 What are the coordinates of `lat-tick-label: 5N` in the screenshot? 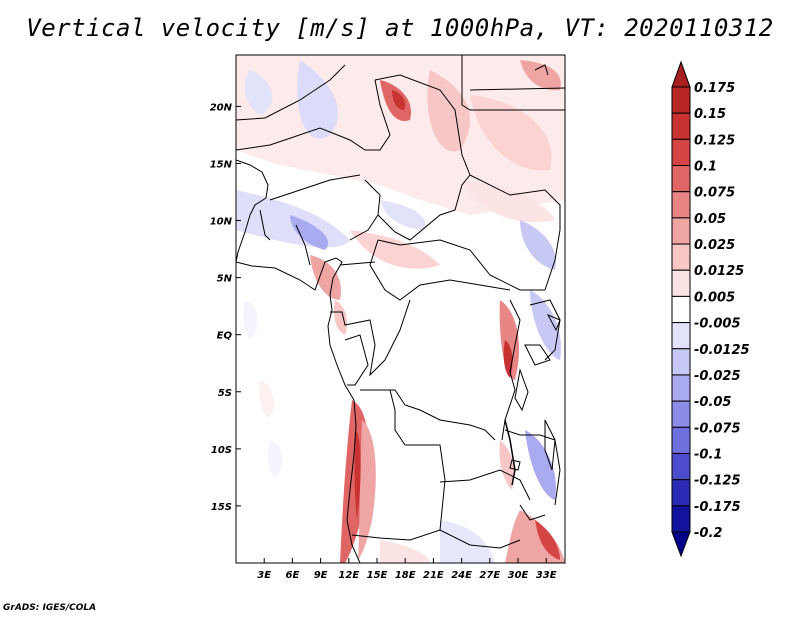 It's located at (225, 279).